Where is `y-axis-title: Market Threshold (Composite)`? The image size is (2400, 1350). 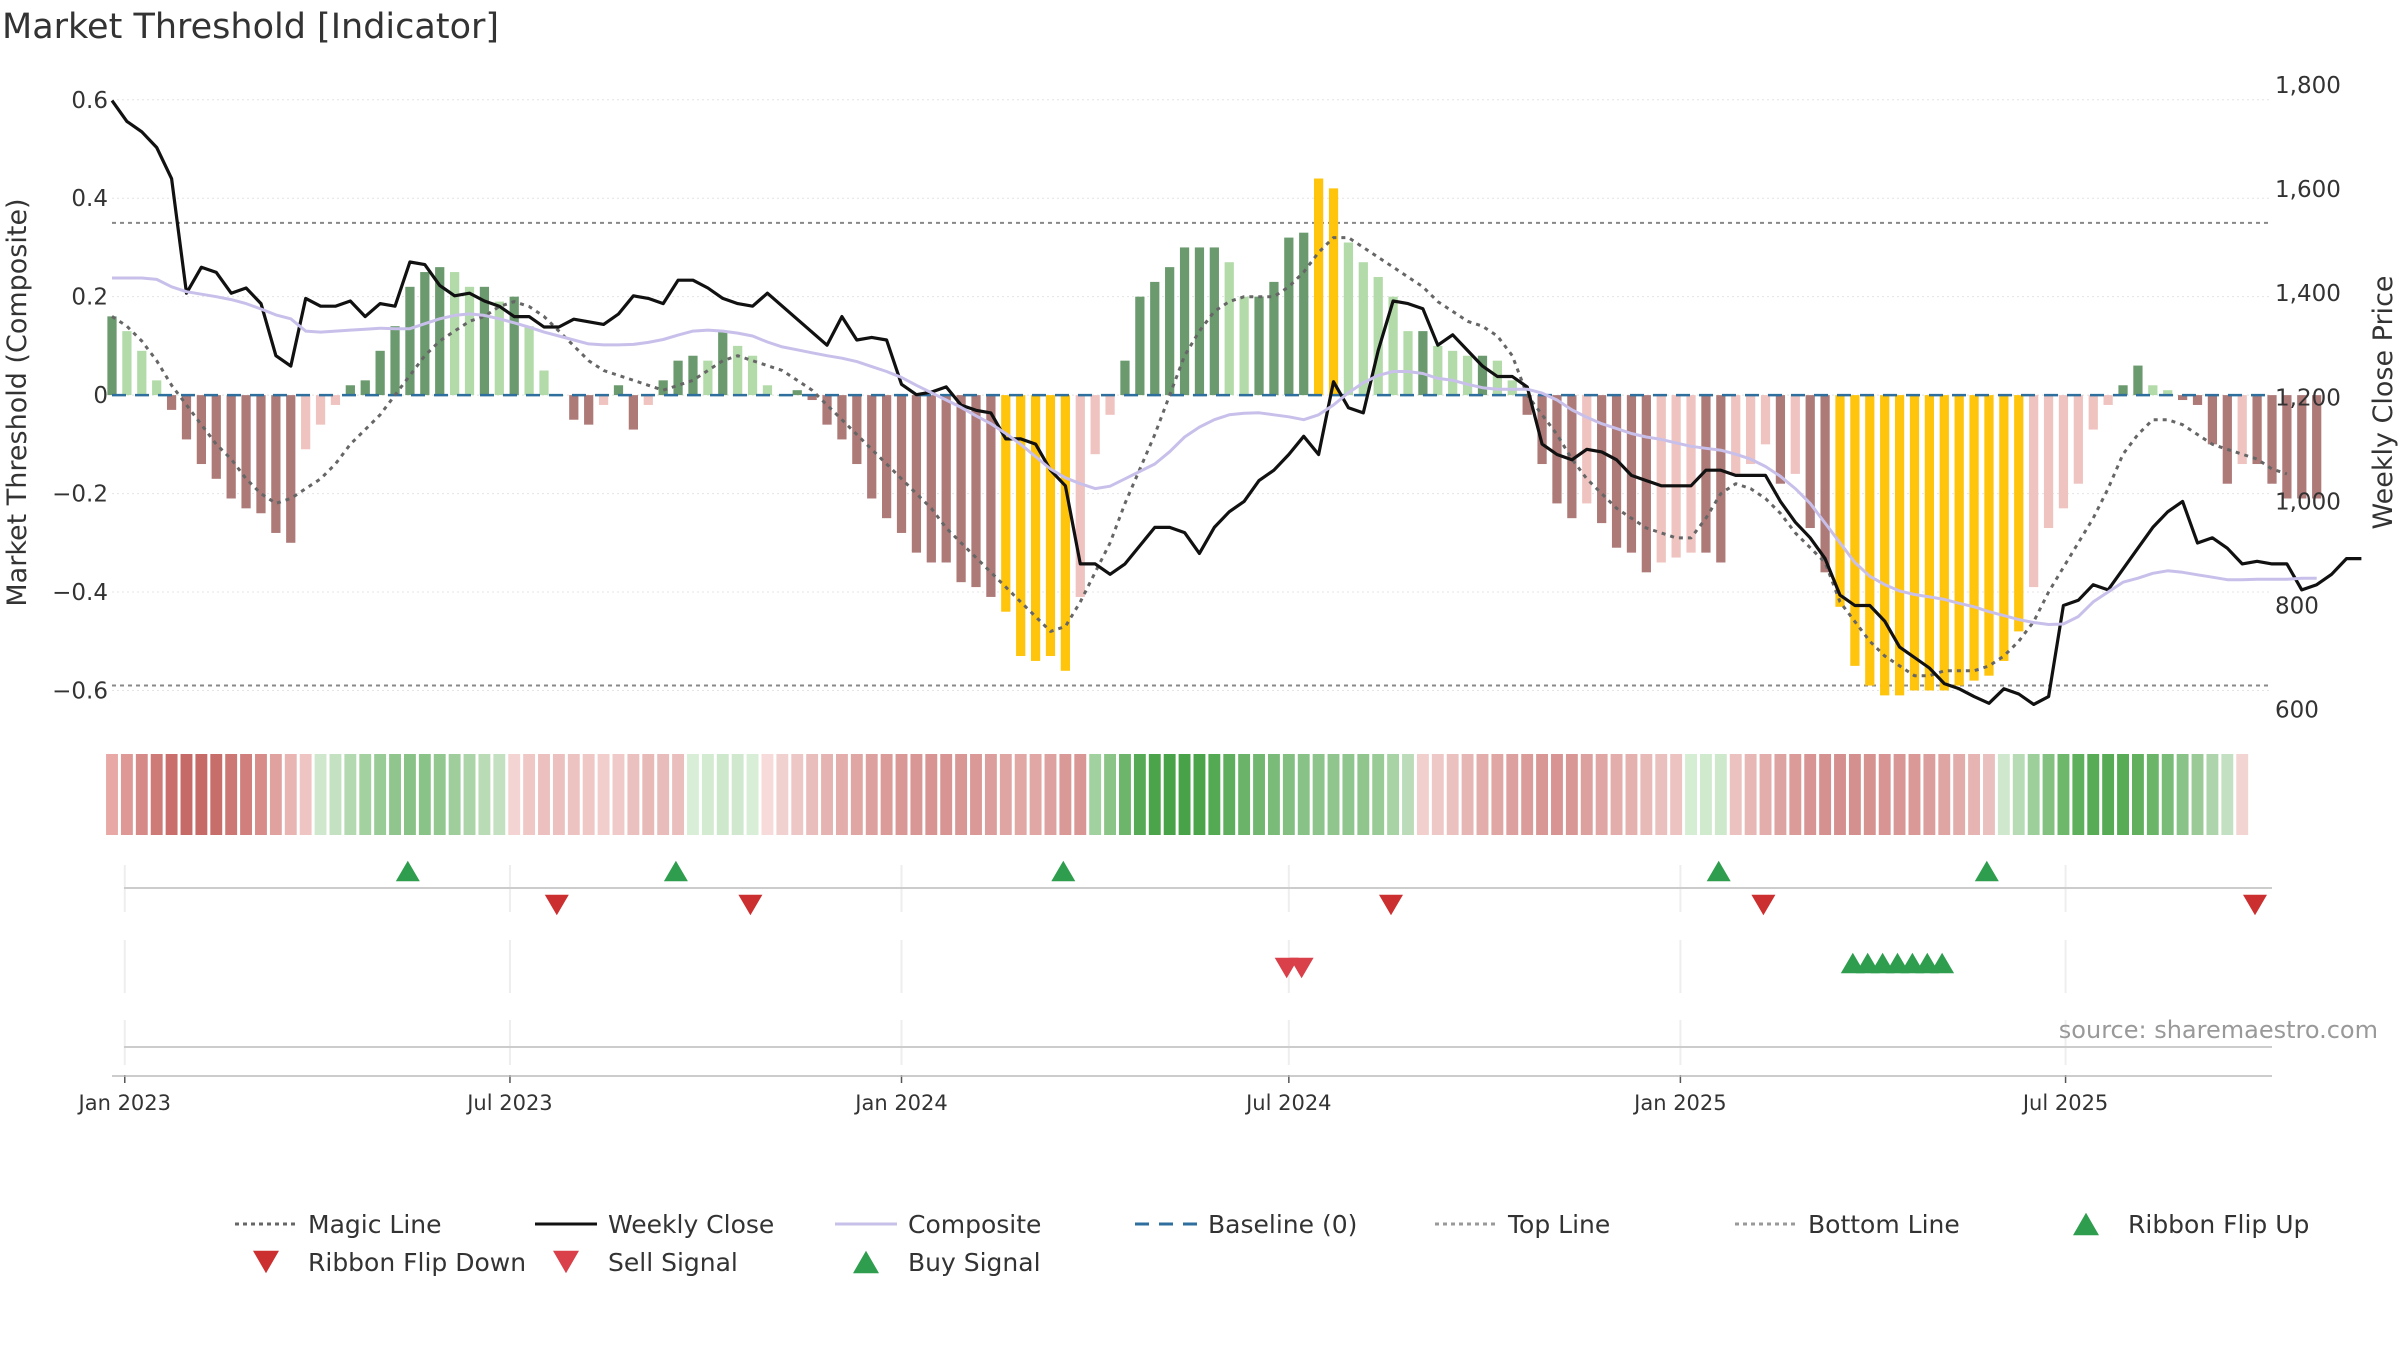 y-axis-title: Market Threshold (Composite) is located at coordinates (17, 402).